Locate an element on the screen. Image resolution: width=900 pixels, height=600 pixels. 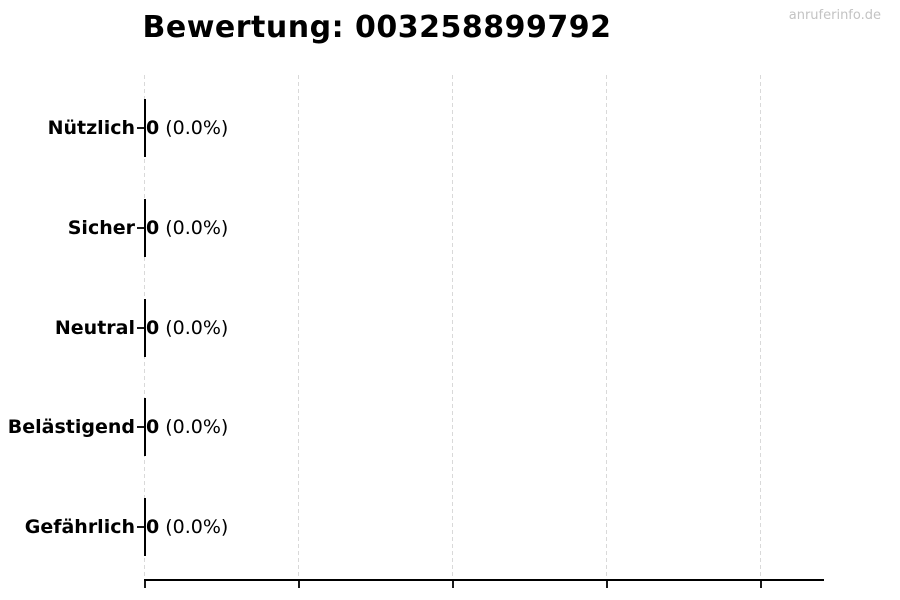
category-label: Gefährlich is located at coordinates (79, 527).